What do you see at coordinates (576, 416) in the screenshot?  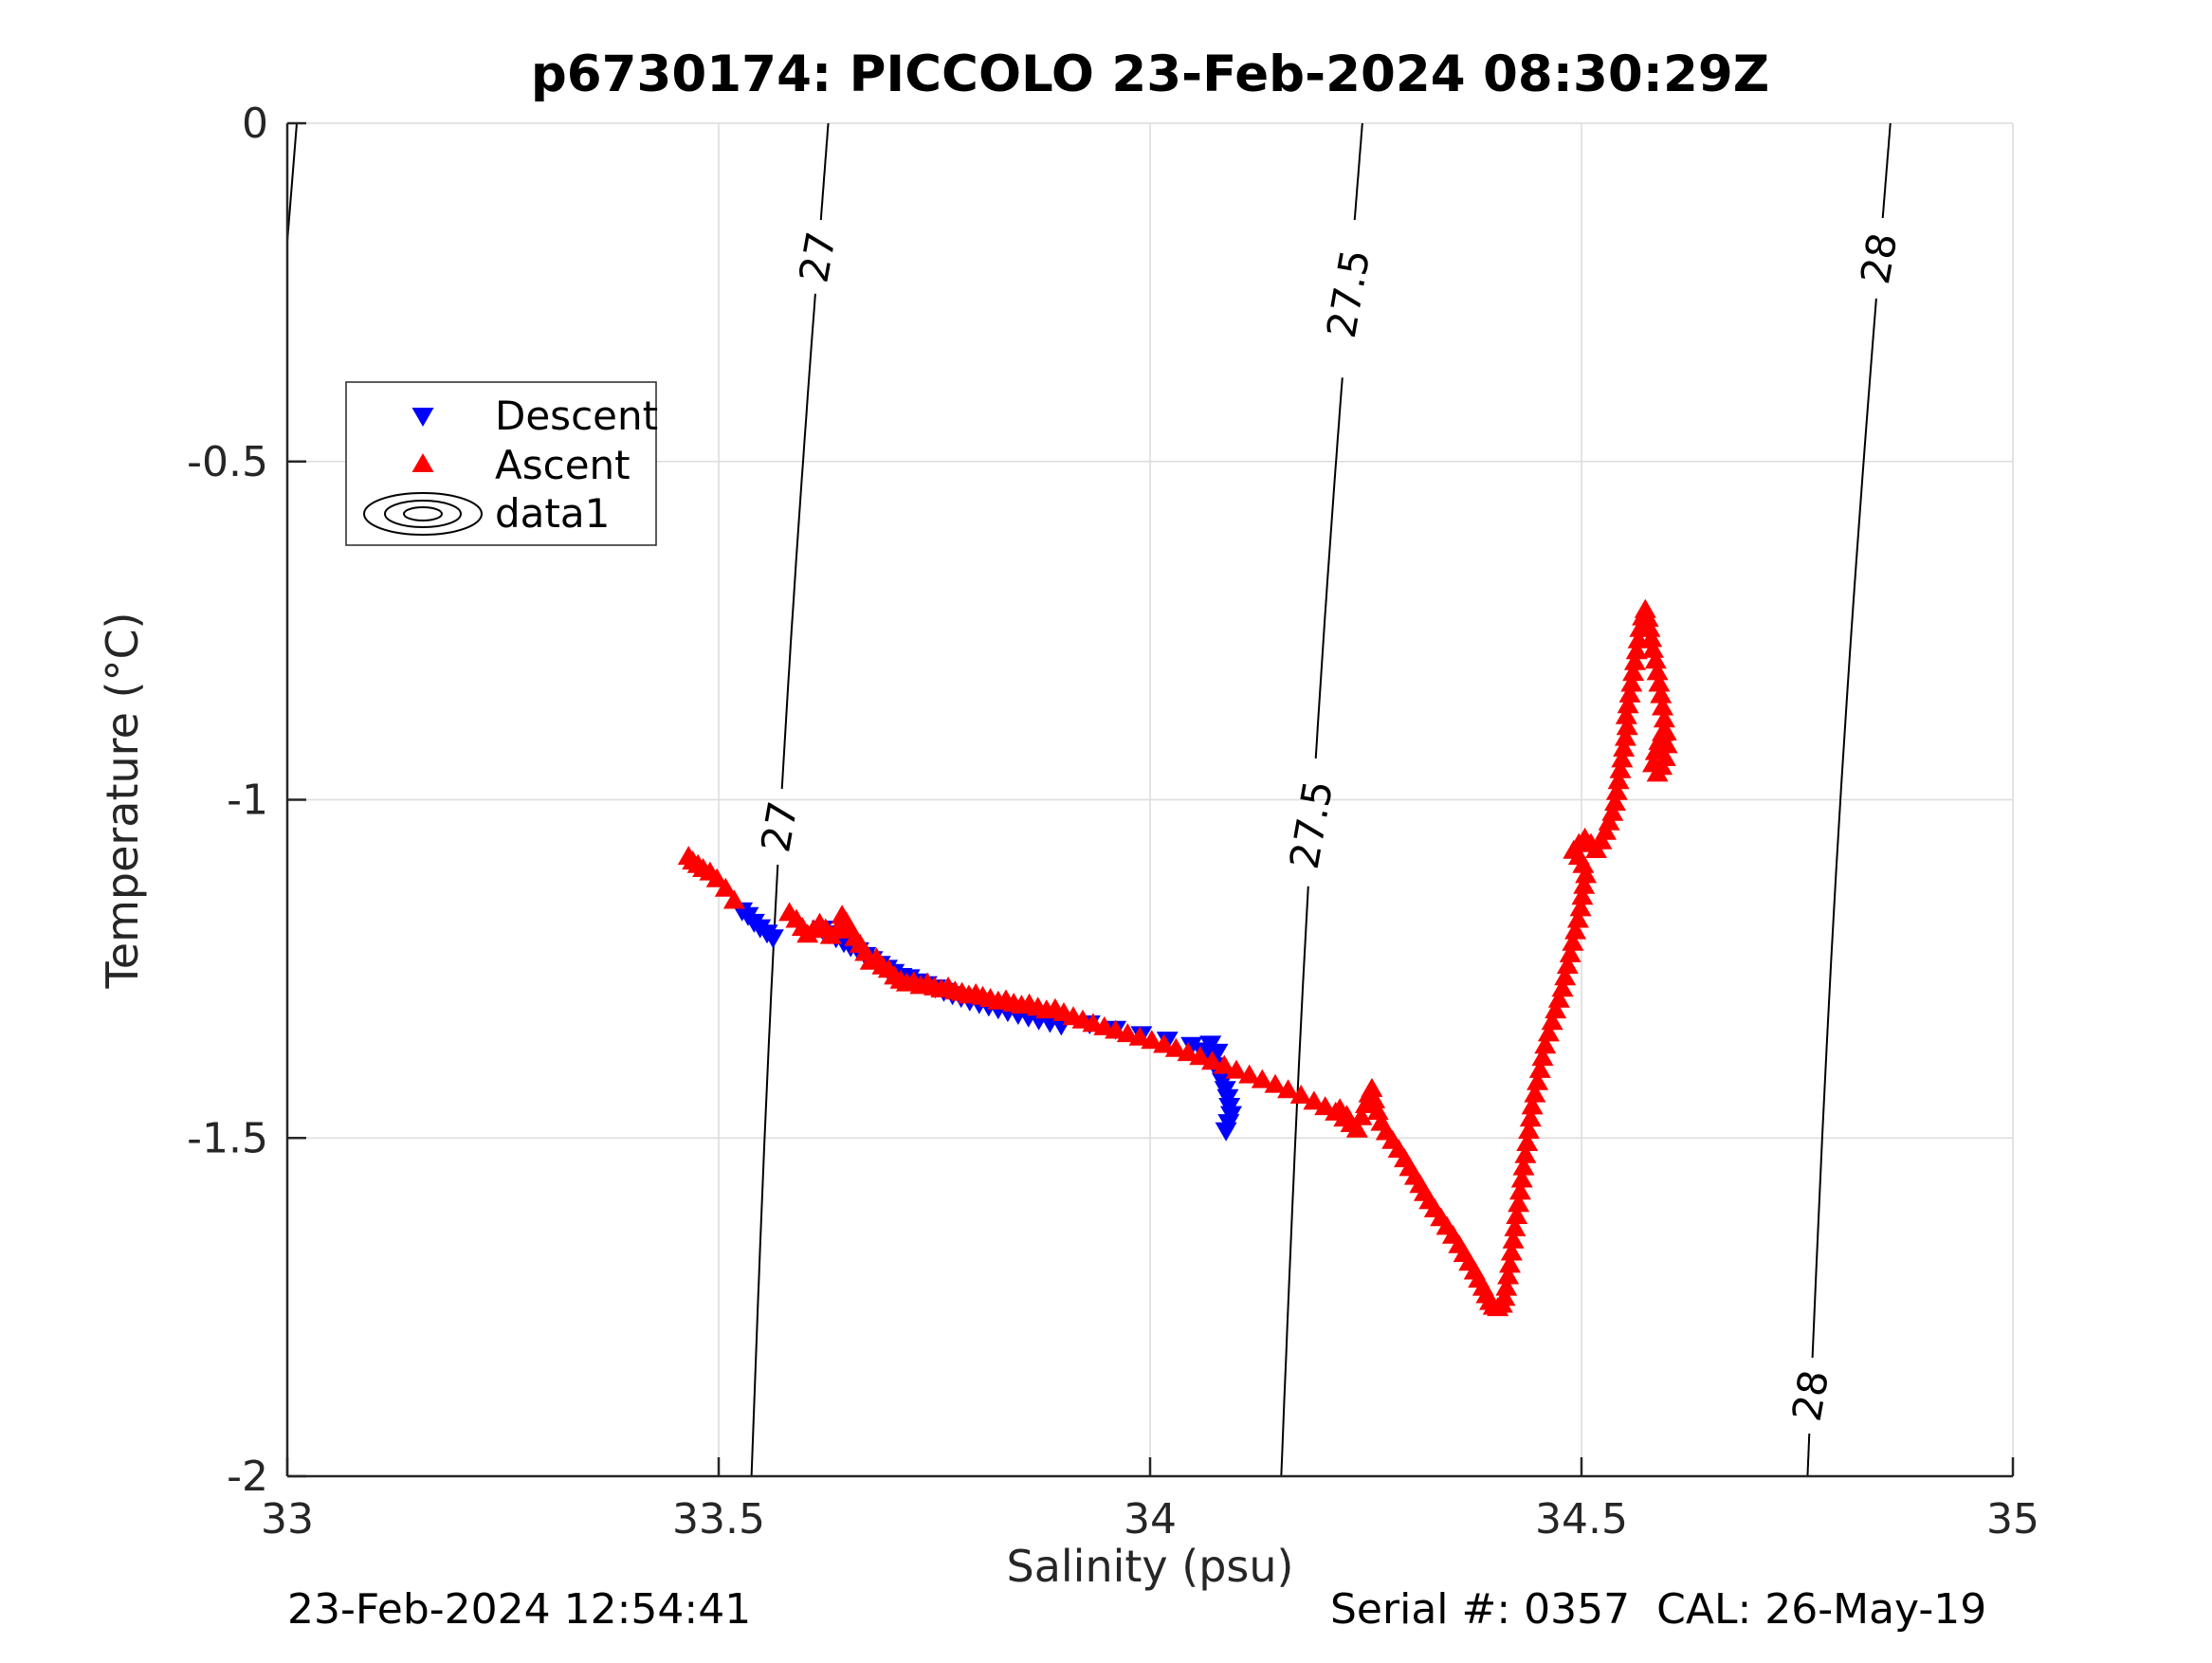 I see `legend-label-descent: Descent` at bounding box center [576, 416].